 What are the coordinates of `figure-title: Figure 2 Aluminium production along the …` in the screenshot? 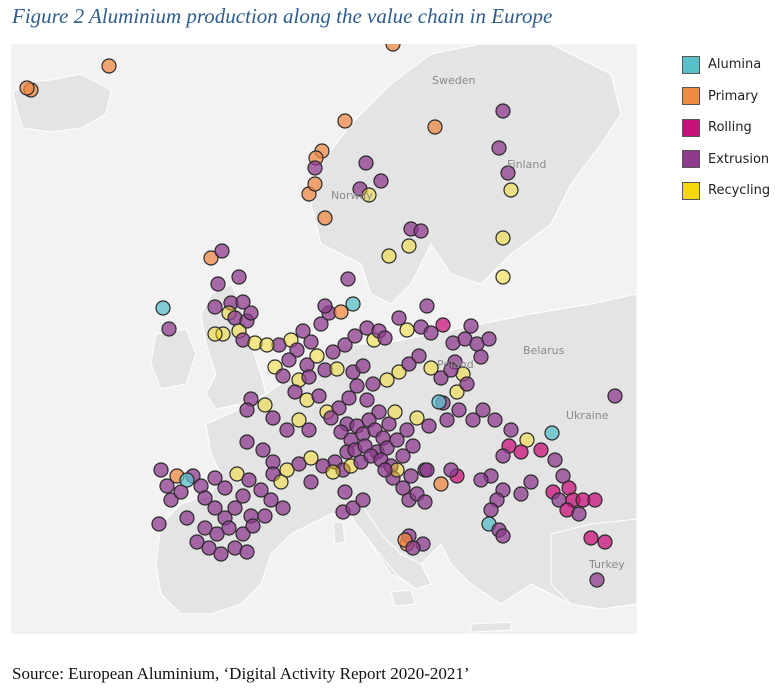 It's located at (282, 16).